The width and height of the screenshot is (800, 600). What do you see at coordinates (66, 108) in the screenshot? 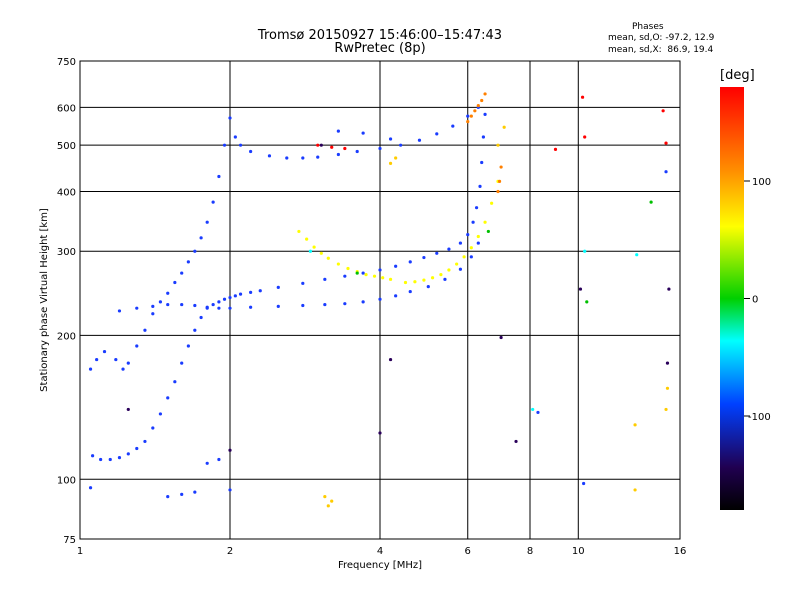
I see `y-tick-label: 600` at bounding box center [66, 108].